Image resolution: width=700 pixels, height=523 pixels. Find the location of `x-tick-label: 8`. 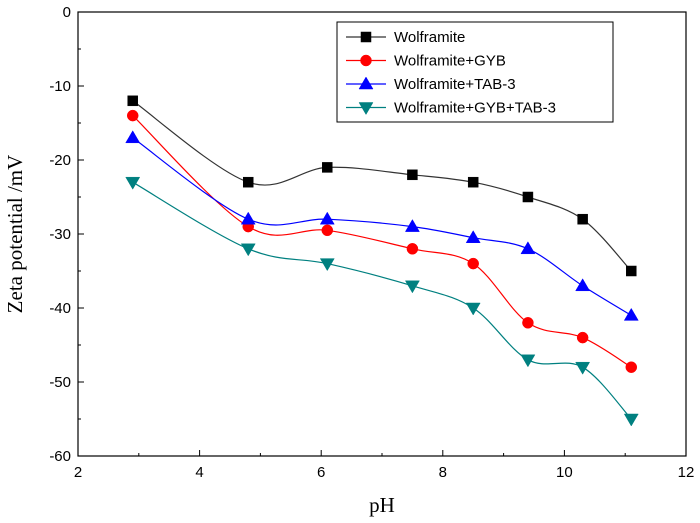

x-tick-label: 8 is located at coordinates (443, 472).